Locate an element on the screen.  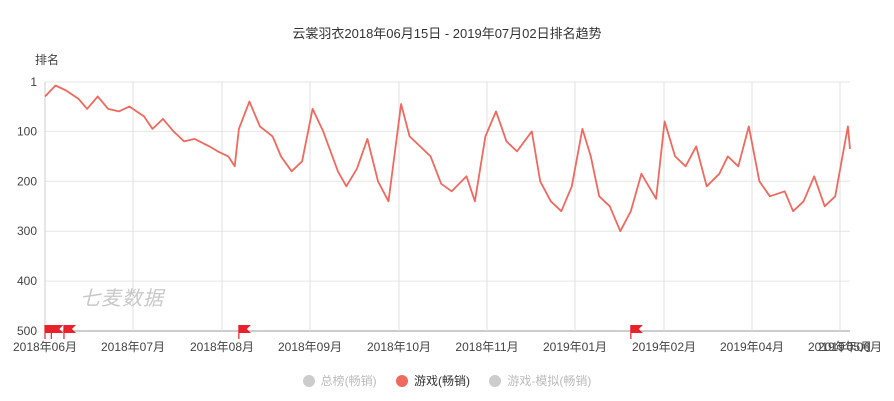
chart-title: 云裳羽衣2018年06月15日 - 2019年07月02日排名趋势 is located at coordinates (447, 33).